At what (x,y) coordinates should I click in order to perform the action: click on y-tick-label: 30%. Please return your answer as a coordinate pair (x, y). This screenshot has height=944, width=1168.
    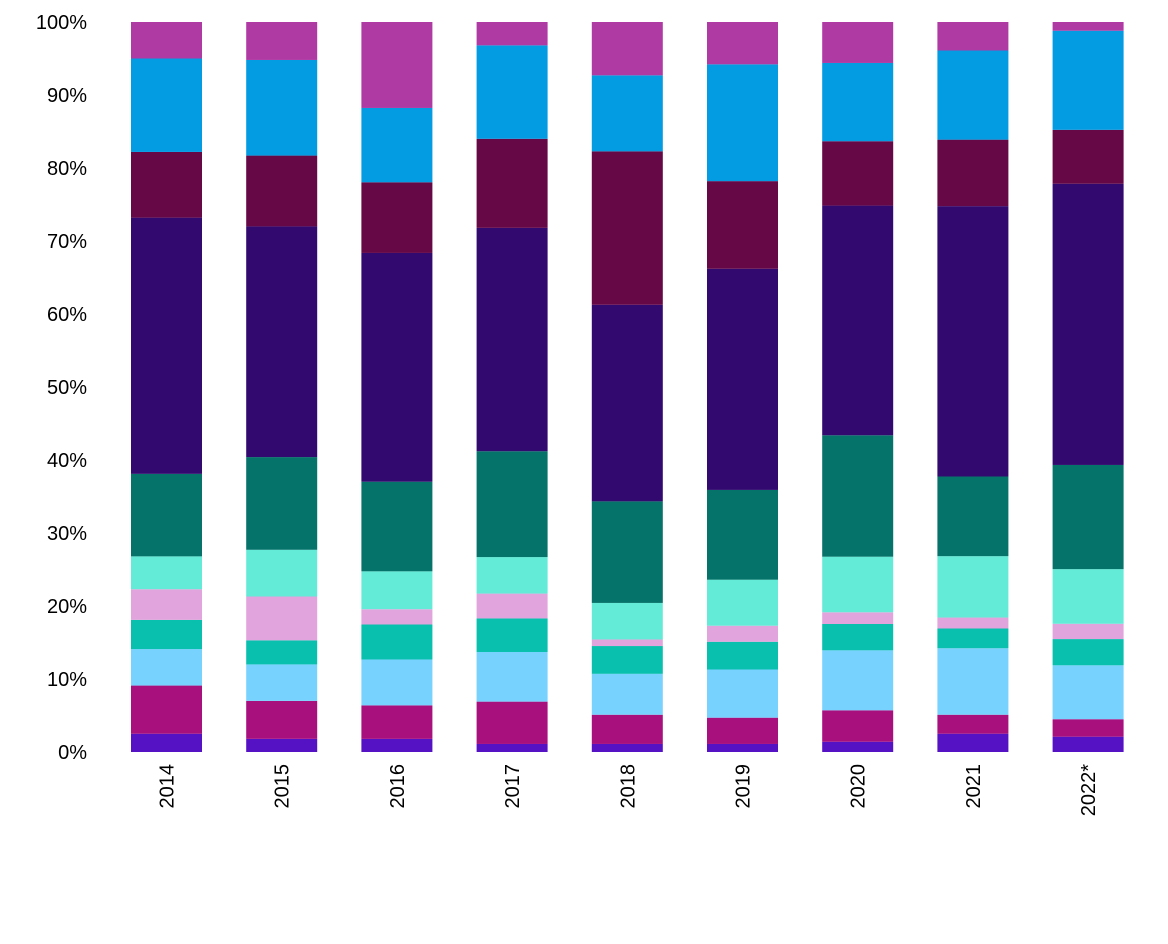
    Looking at the image, I should click on (67, 534).